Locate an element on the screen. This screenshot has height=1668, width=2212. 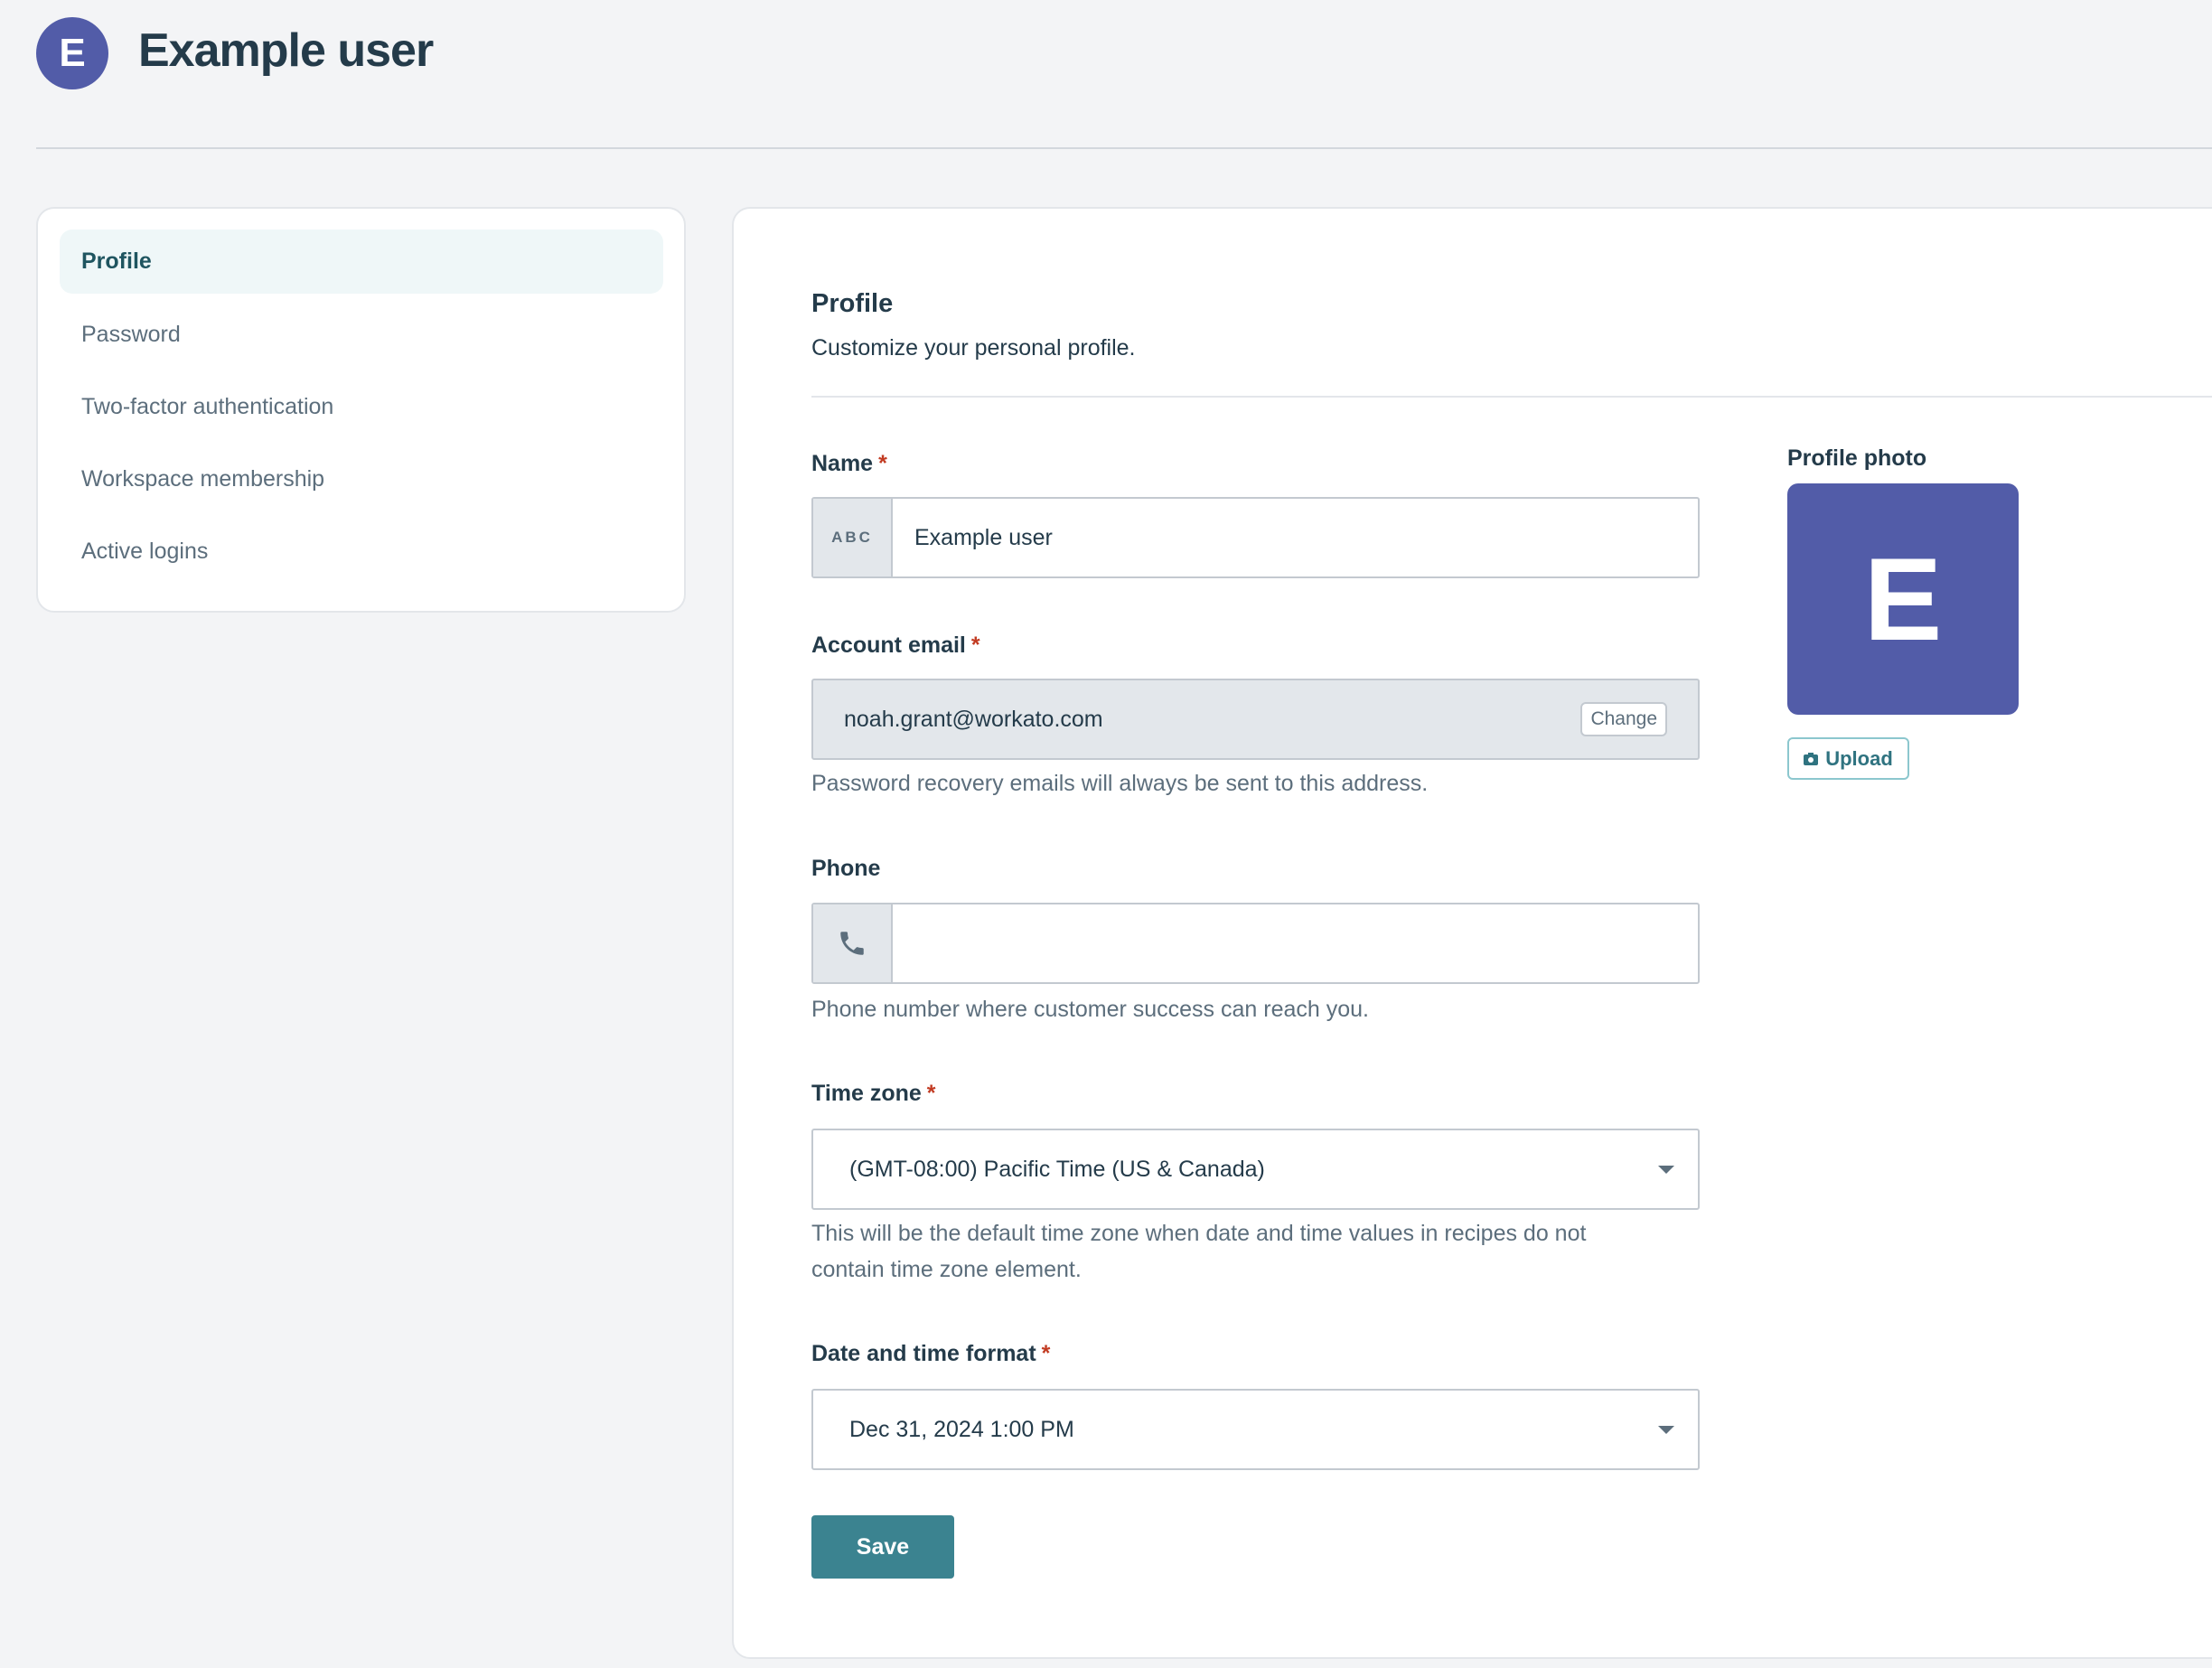
section-subtitle: Customize your personal profile. is located at coordinates (973, 348).